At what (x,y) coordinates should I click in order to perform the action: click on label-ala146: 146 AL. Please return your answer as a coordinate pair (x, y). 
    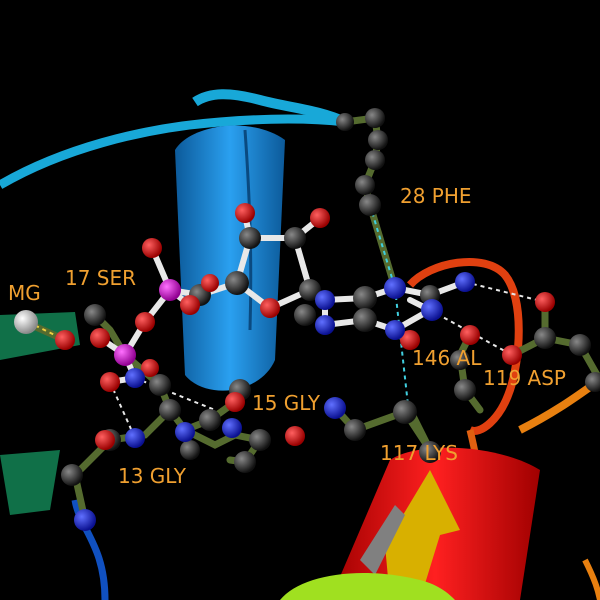
    Looking at the image, I should click on (447, 358).